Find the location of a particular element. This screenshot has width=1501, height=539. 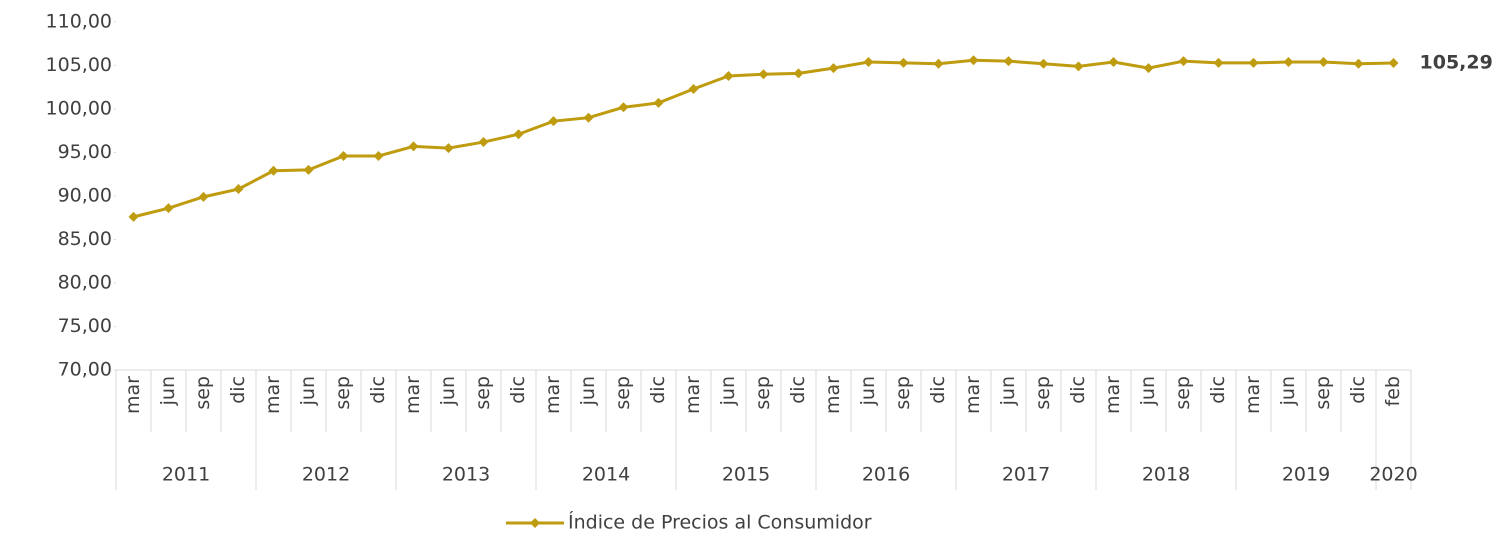

x-group-label: 2017 is located at coordinates (1026, 475).